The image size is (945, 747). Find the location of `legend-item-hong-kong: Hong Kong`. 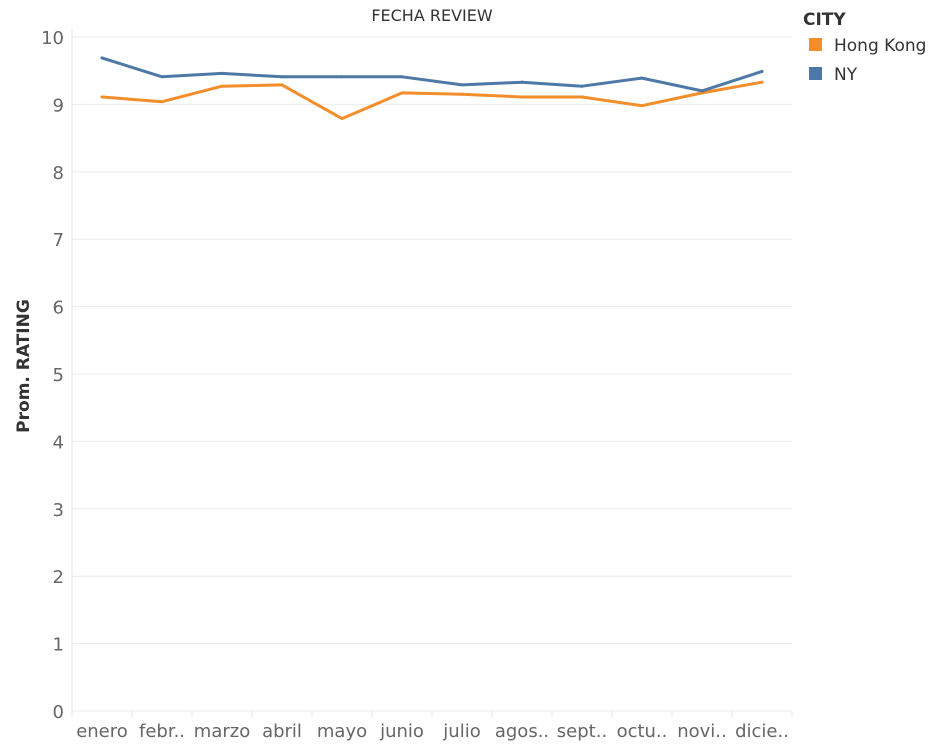

legend-item-hong-kong: Hong Kong is located at coordinates (873, 46).